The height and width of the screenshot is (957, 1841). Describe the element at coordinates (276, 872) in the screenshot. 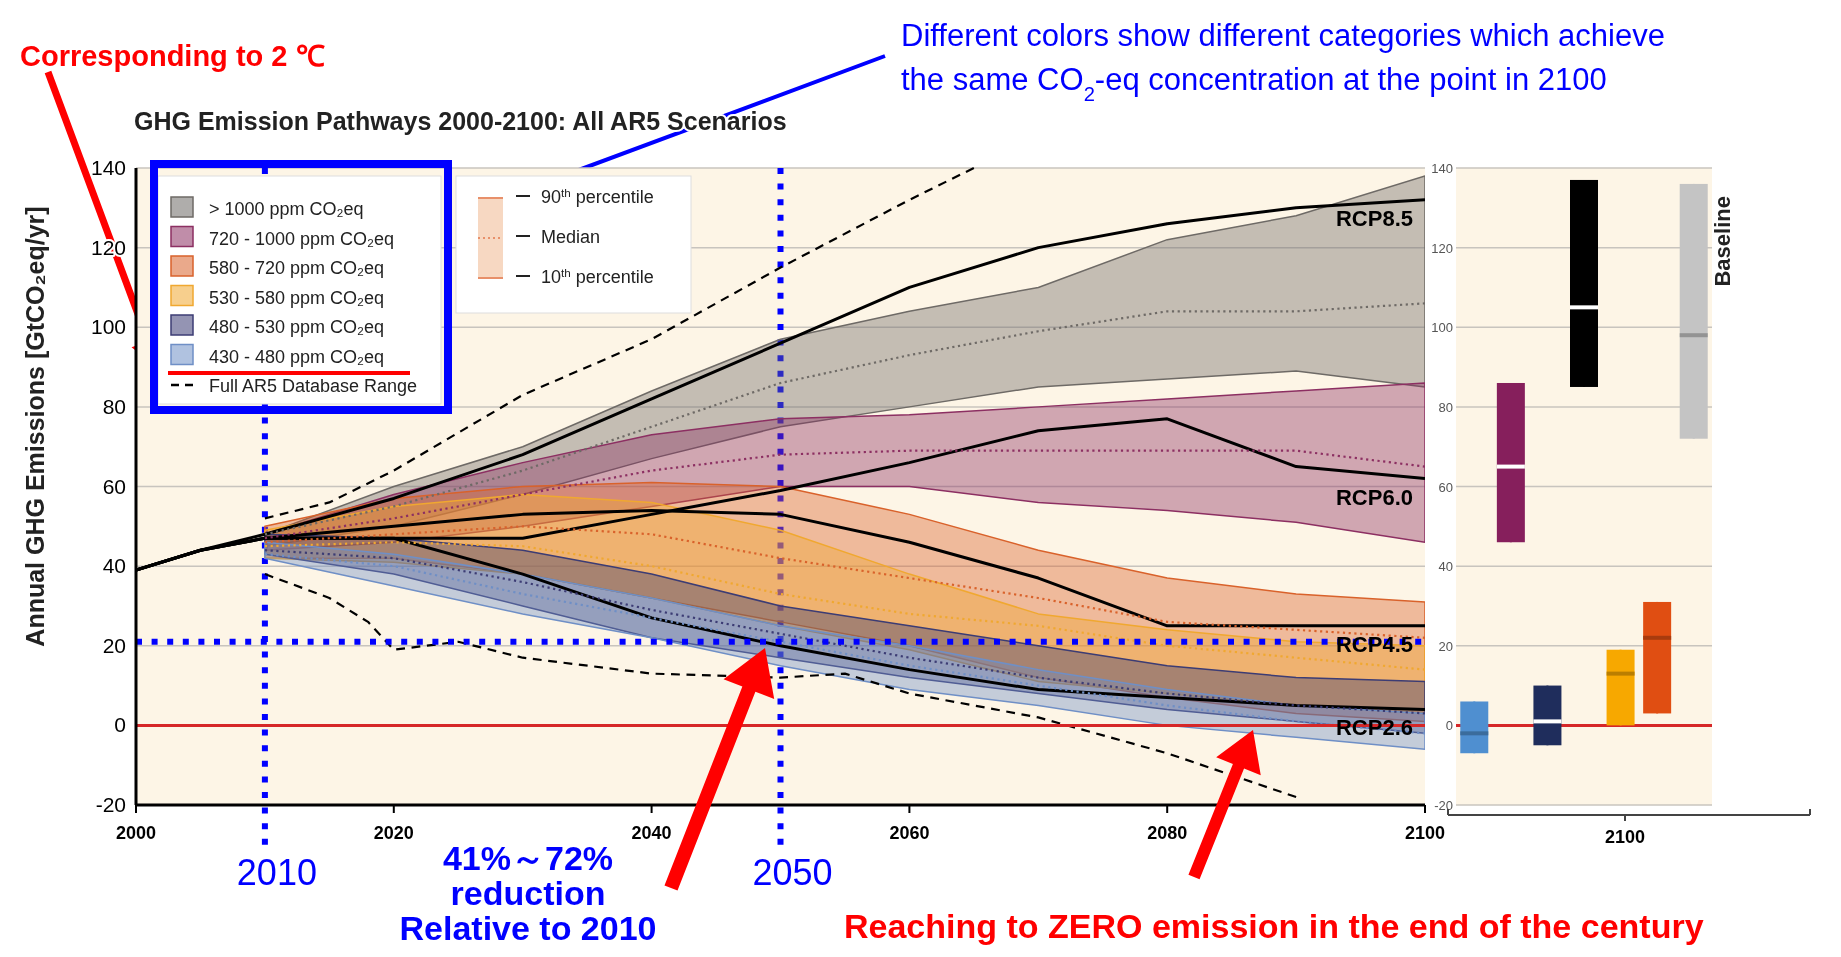

I see `ref-line-label: 2010` at that location.